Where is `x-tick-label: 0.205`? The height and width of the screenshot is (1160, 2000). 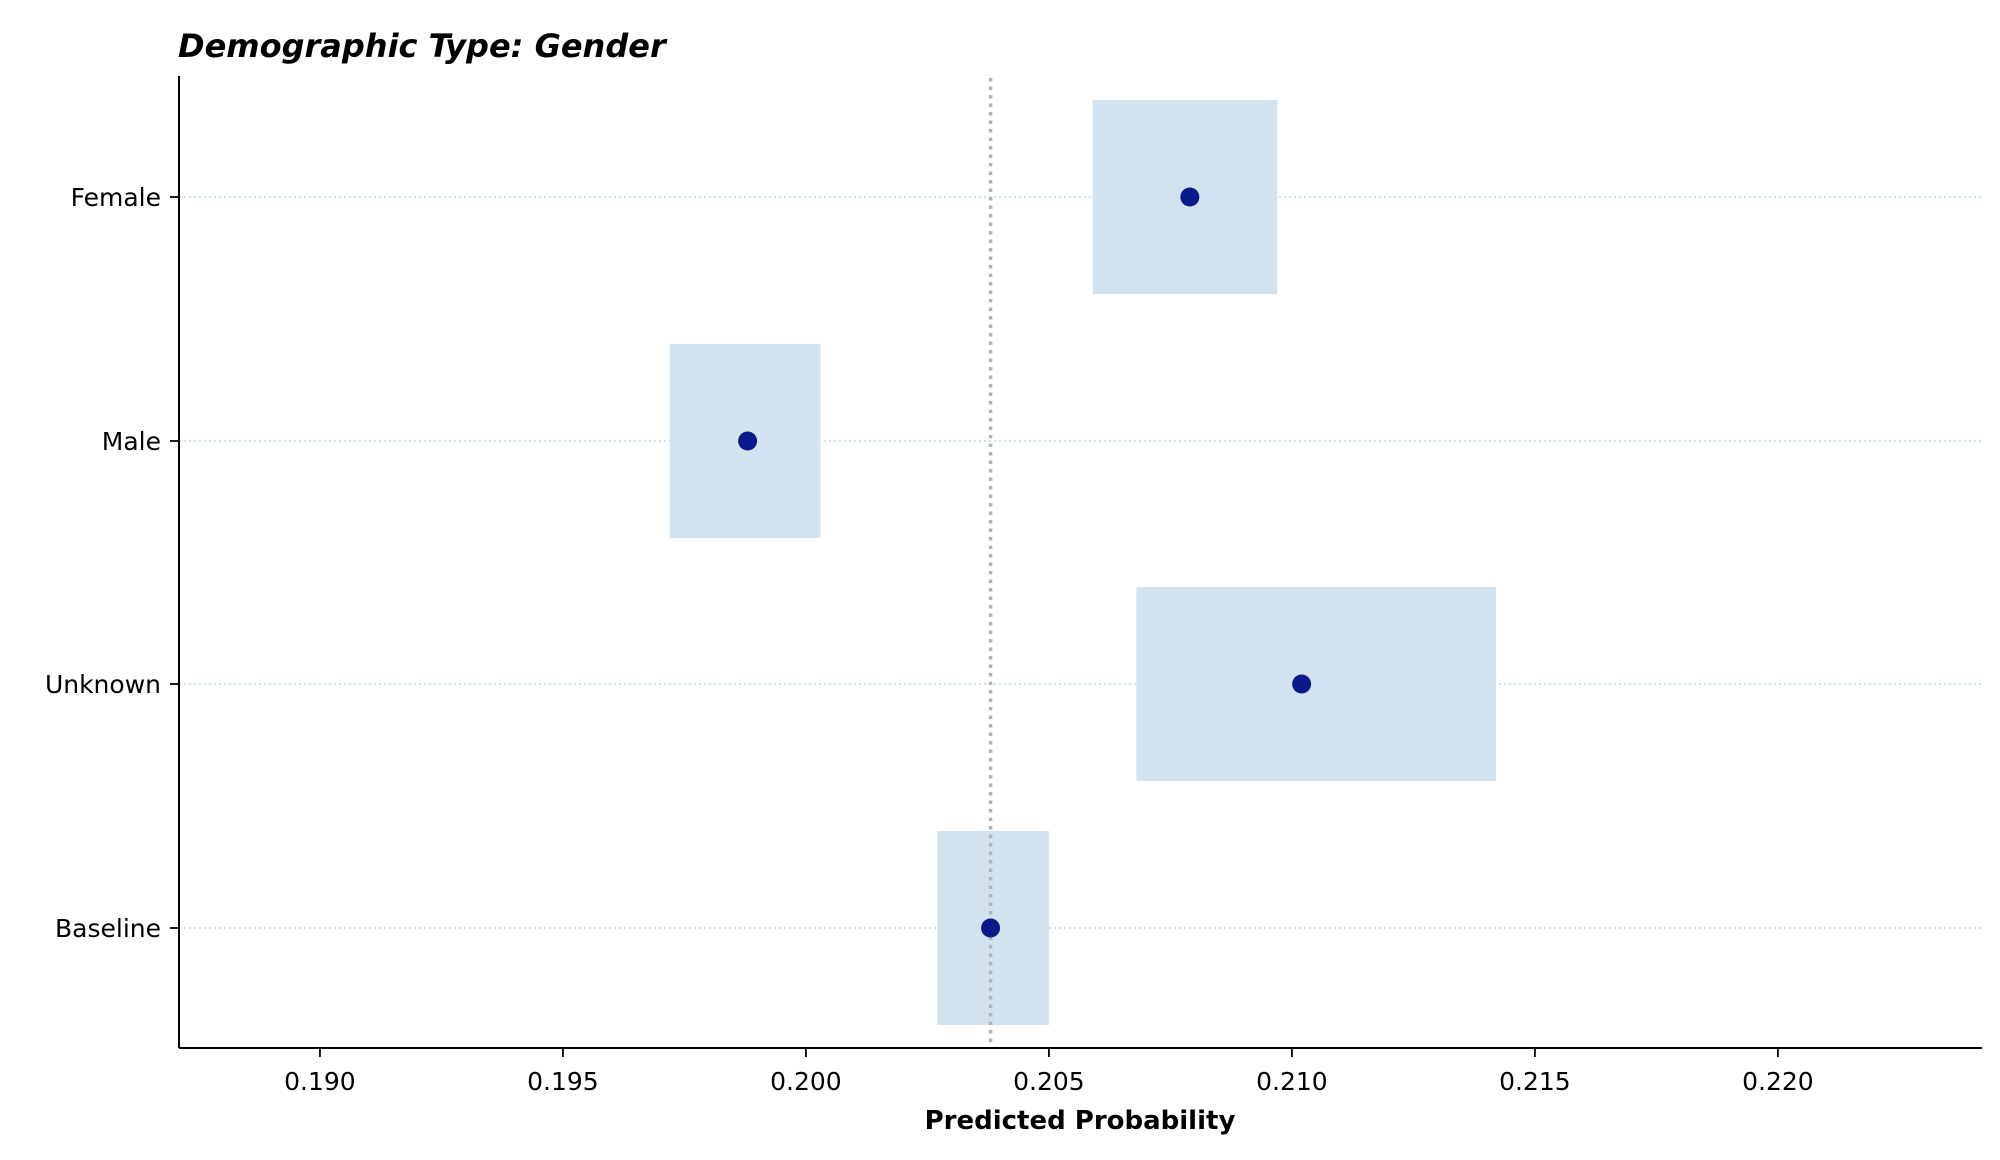 x-tick-label: 0.205 is located at coordinates (1049, 1081).